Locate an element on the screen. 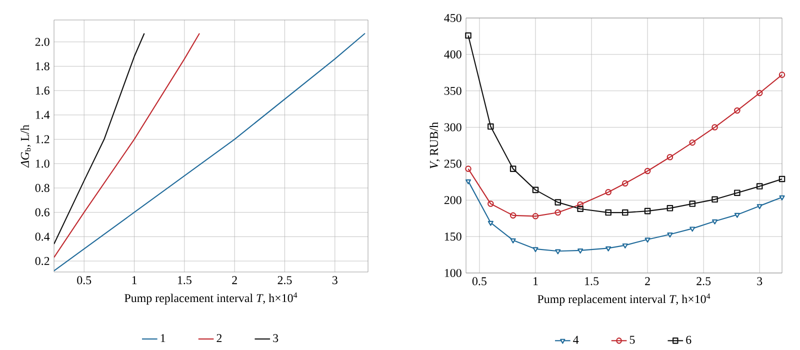 This screenshot has height=350, width=800. y-tick-label: 150 is located at coordinates (453, 236).